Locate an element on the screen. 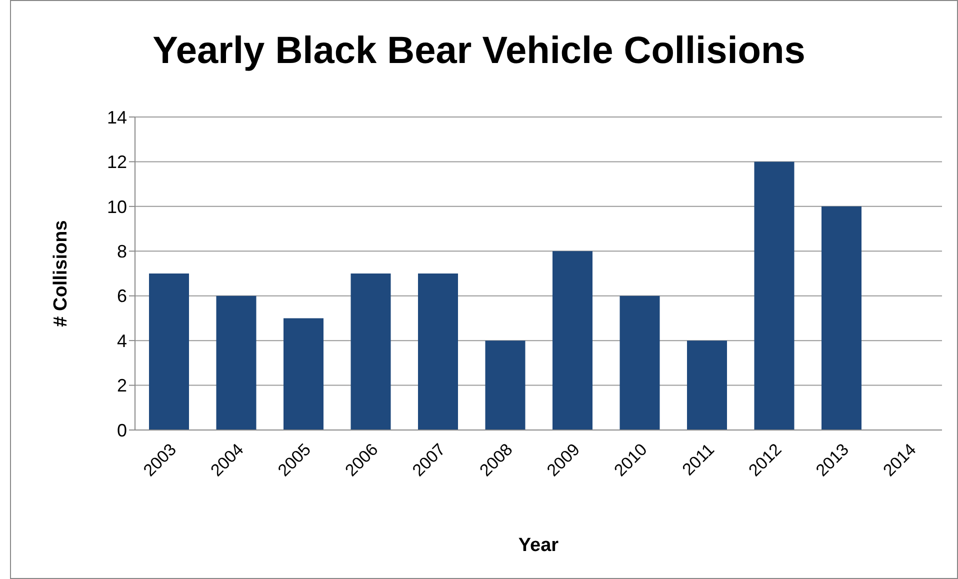 Image resolution: width=958 pixels, height=579 pixels. y-tick-label: 6 is located at coordinates (121, 296).